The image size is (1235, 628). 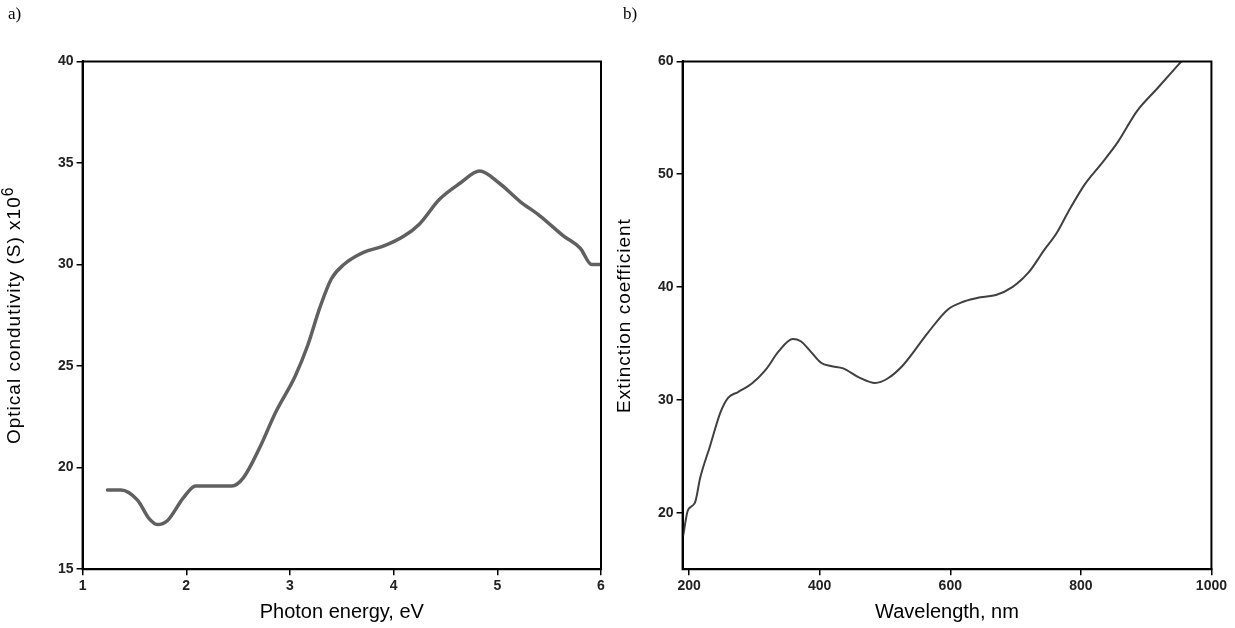 I want to click on x-tick-label: 1, so click(x=82, y=585).